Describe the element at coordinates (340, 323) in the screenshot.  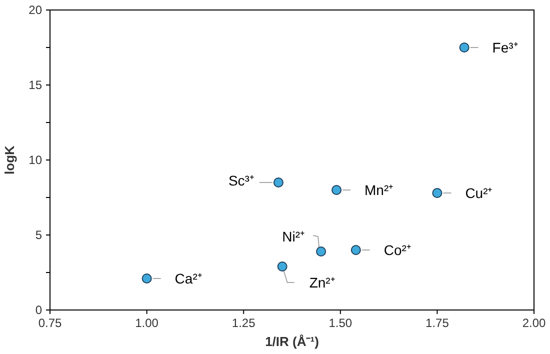
I see `x-tick-label: 1.50` at that location.